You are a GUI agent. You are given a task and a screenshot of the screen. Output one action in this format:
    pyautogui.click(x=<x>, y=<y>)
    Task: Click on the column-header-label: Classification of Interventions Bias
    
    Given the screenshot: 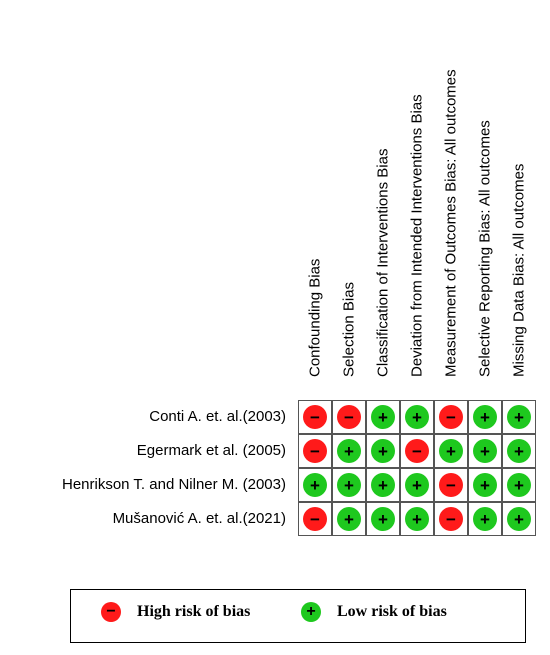 What is the action you would take?
    pyautogui.click(x=383, y=262)
    